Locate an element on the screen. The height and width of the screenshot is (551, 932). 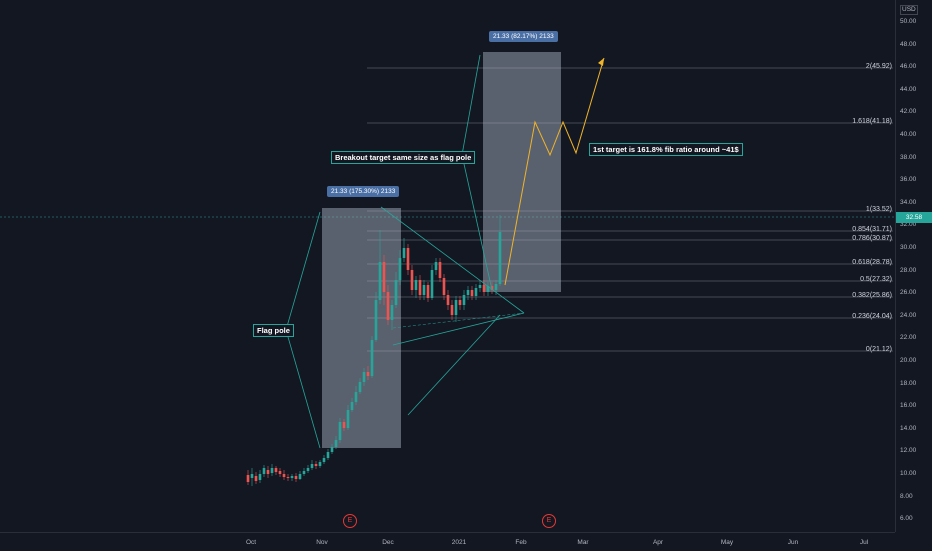
price-tick-label: 42.00 is located at coordinates (908, 112).